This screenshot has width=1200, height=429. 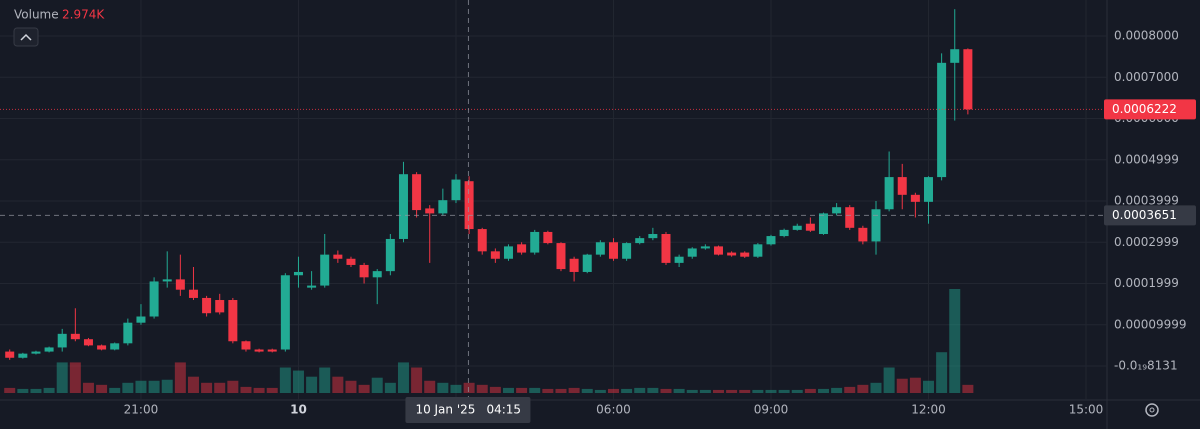 I want to click on y-tick-label: 0.0004999, so click(x=1146, y=159).